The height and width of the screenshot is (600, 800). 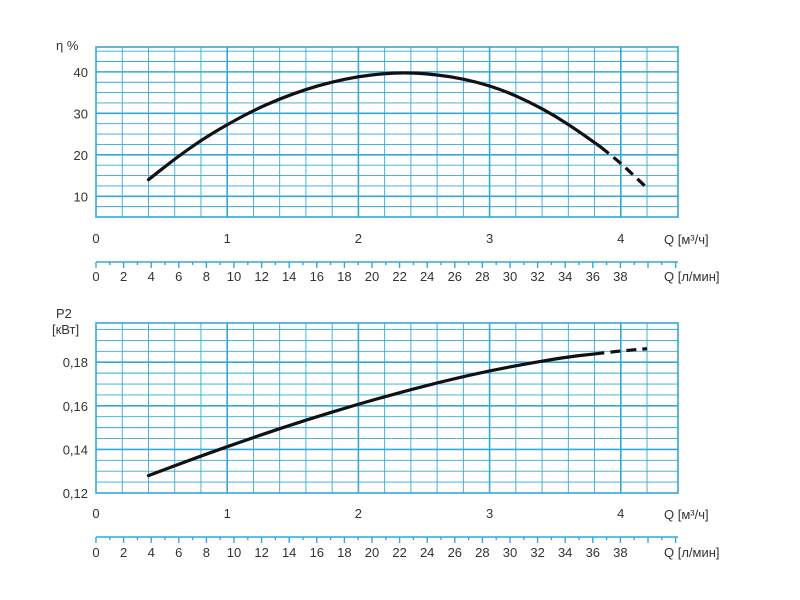 What do you see at coordinates (385, 548) in the screenshot?
I see `power-x-ticks-lmin: 0 2 4 6 8 10 12 14 16 18 20 22 24 26 28 30 32 34 36 38` at bounding box center [385, 548].